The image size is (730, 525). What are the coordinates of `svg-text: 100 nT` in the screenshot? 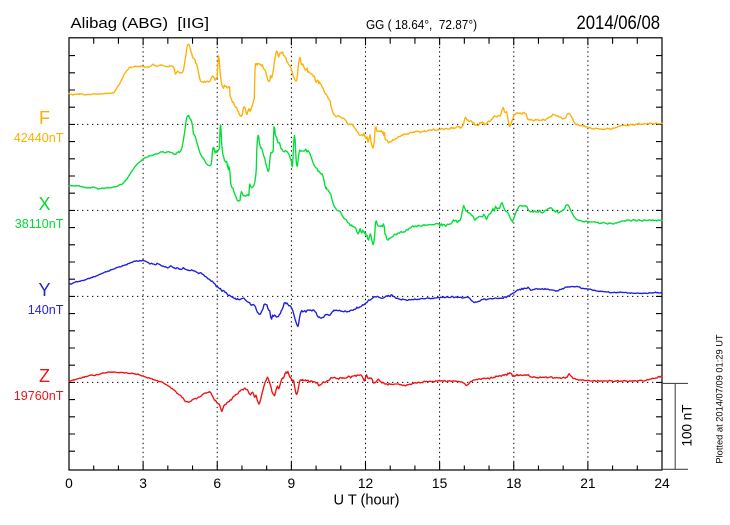 It's located at (687, 425).